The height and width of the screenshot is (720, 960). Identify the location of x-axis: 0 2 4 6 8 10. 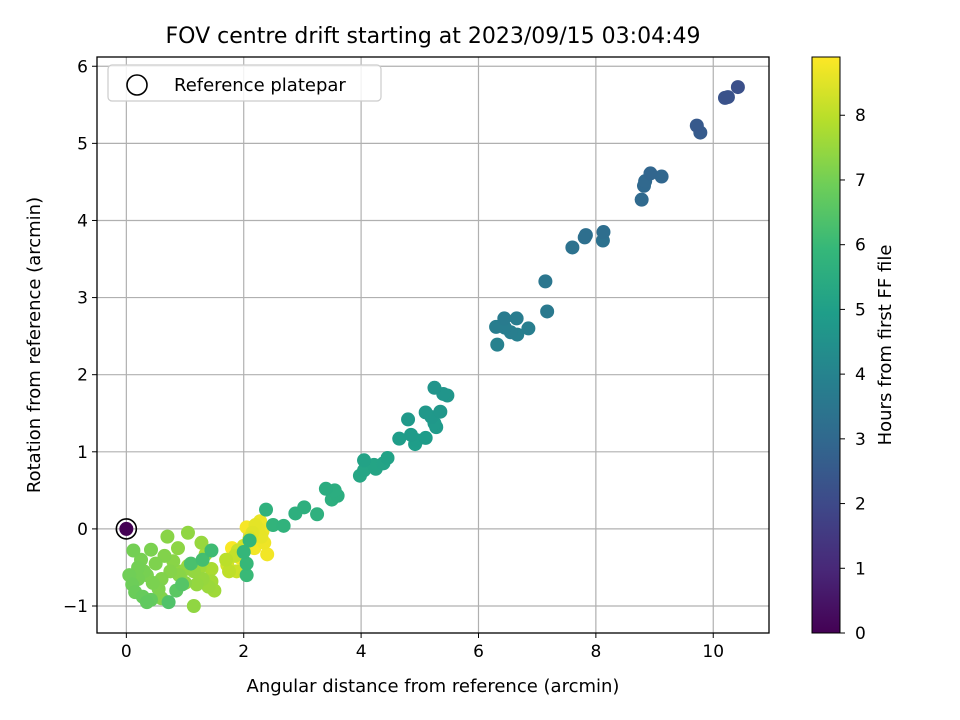
(422, 647).